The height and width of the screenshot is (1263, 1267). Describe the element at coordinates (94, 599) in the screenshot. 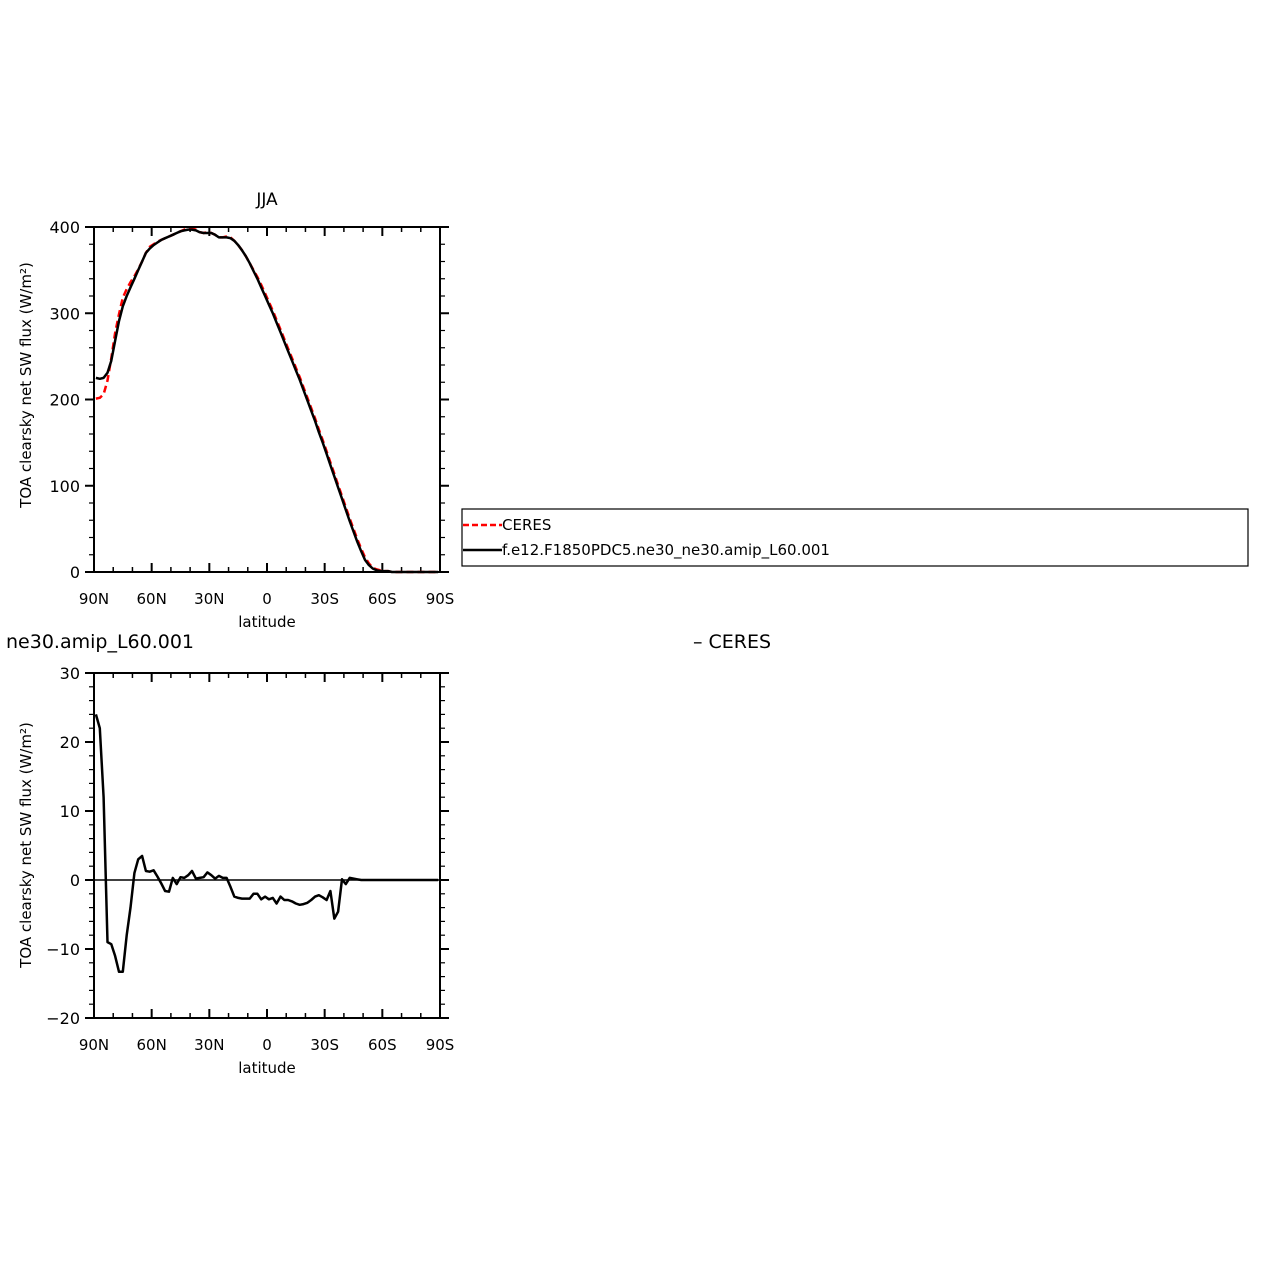

I see `top-x-tick-label: 90N` at that location.